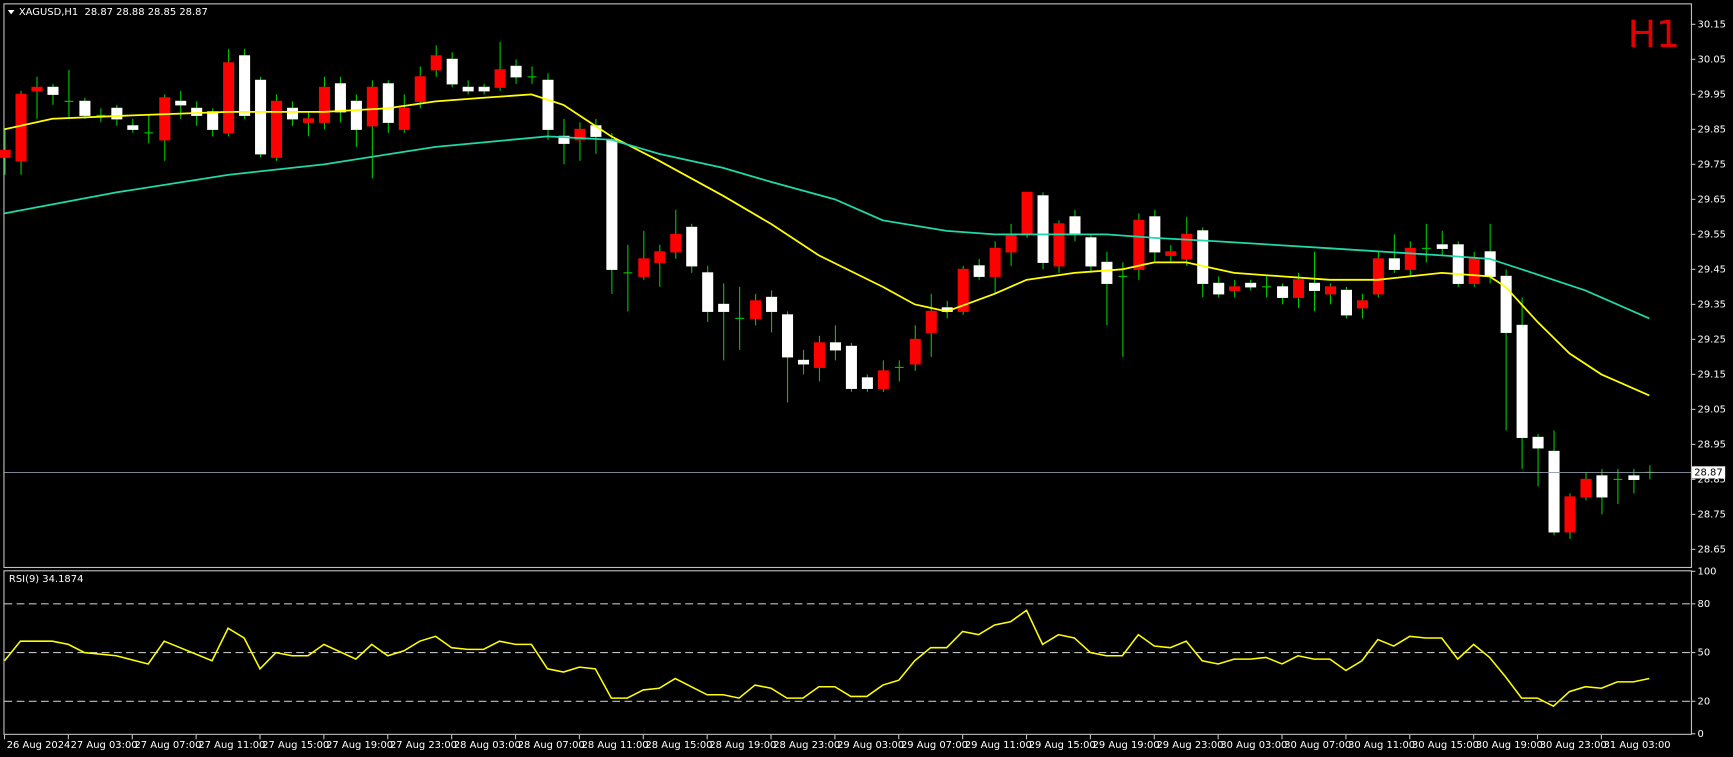 The height and width of the screenshot is (757, 1733). Describe the element at coordinates (806, 745) in the screenshot. I see `x-tick-label: 28 Aug 23:00` at that location.